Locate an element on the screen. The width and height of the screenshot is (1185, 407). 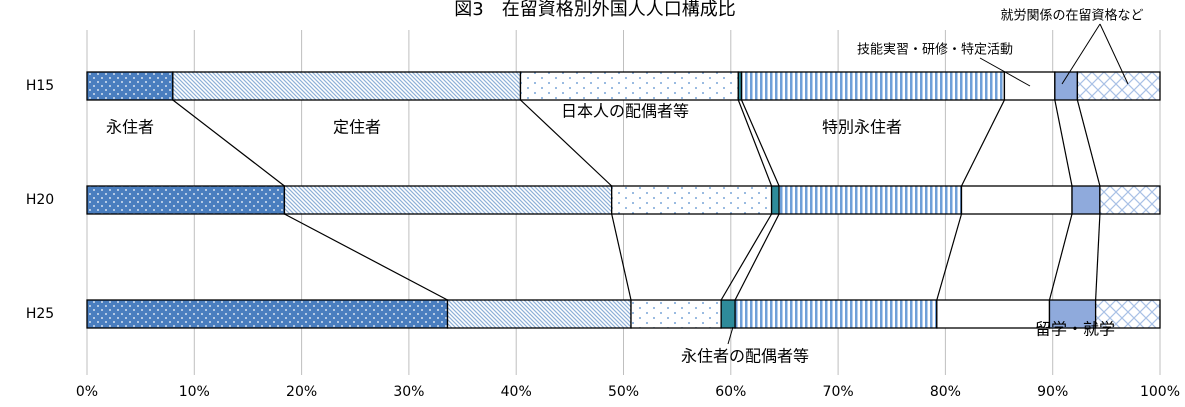
x-tick-label: 10% is located at coordinates (194, 392).